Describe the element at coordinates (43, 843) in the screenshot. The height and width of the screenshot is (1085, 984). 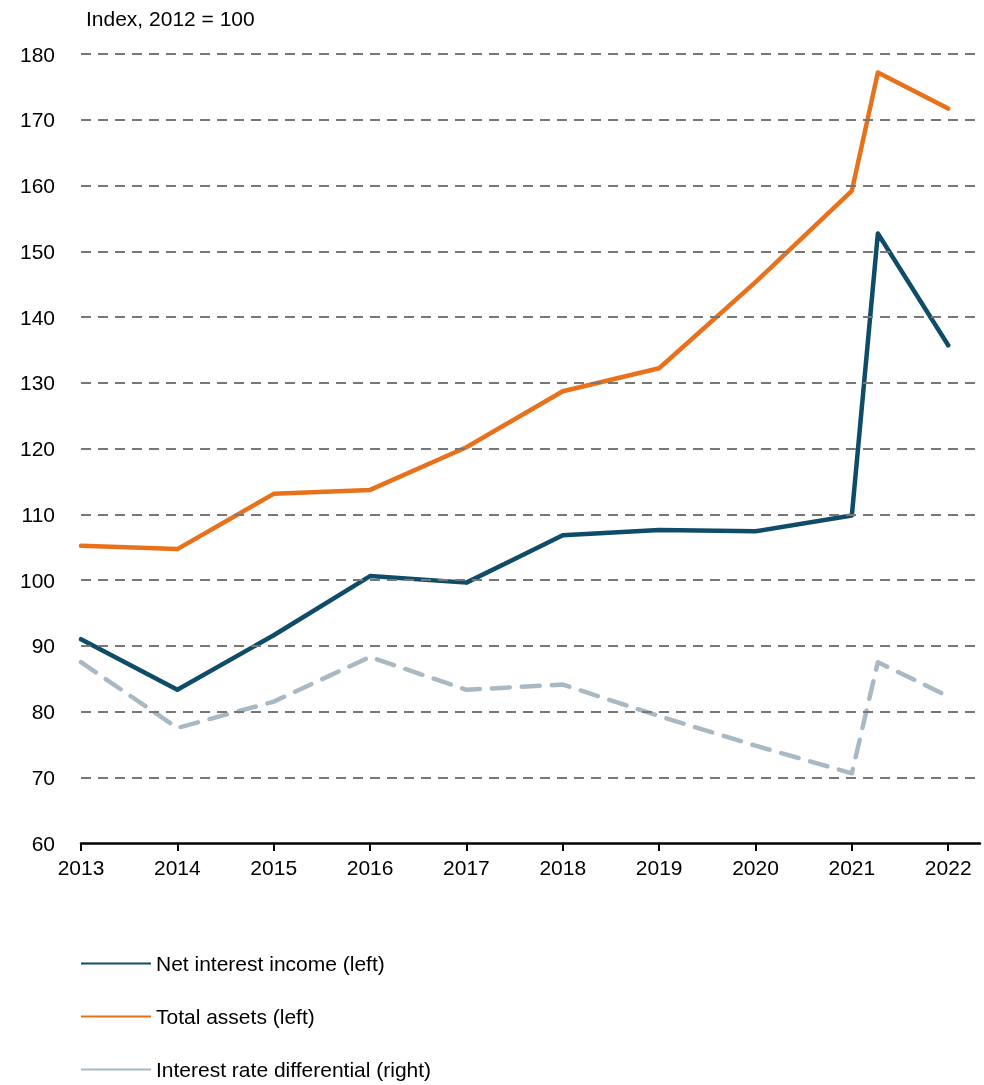
I see `y-tick-label: 60` at that location.